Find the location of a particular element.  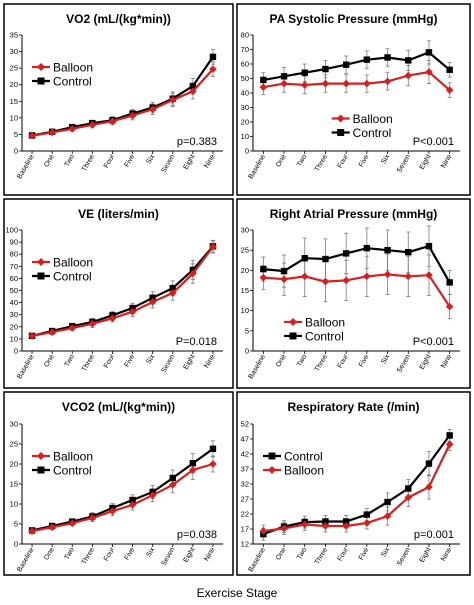

chart-title: VCO2 (mL/(kg*min)) is located at coordinates (118, 407).